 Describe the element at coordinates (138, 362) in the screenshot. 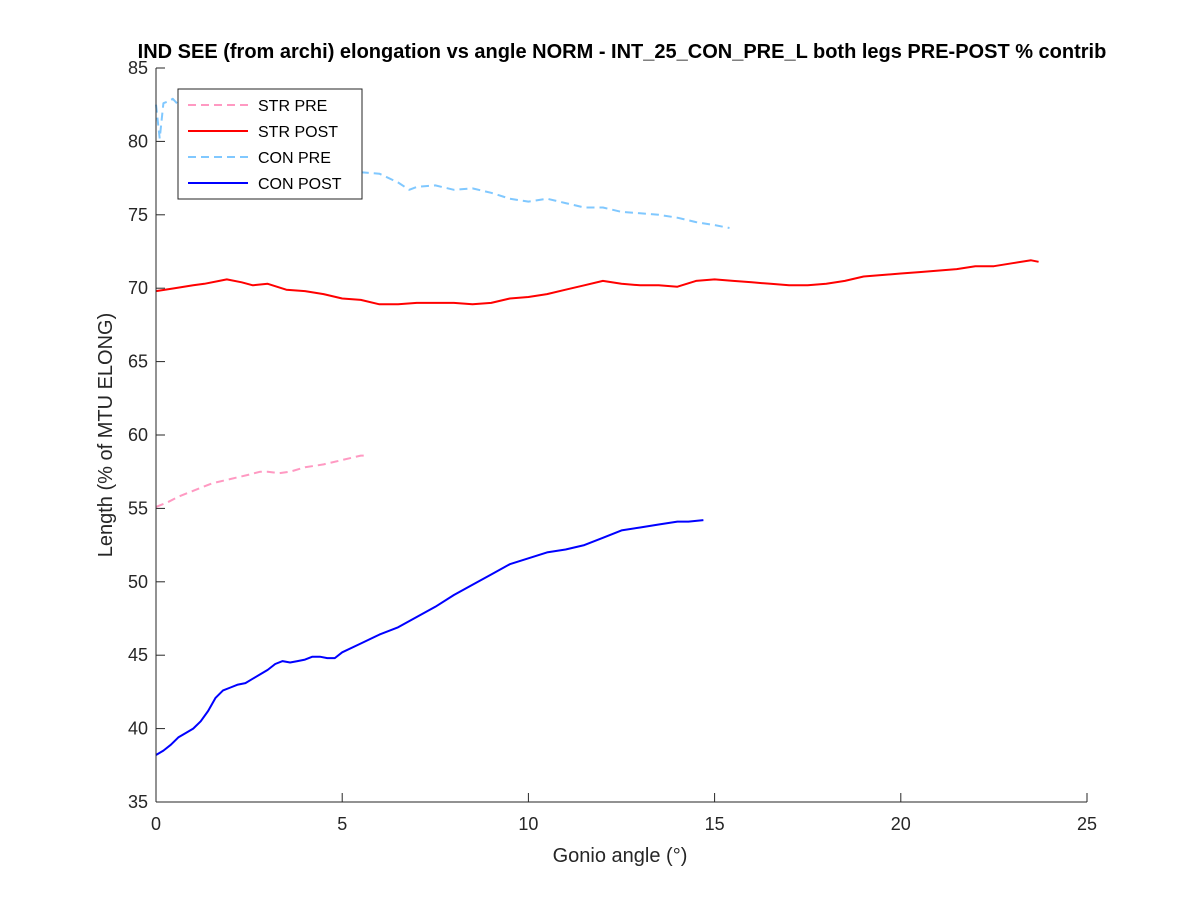

I see `y-tick-label: 65` at that location.